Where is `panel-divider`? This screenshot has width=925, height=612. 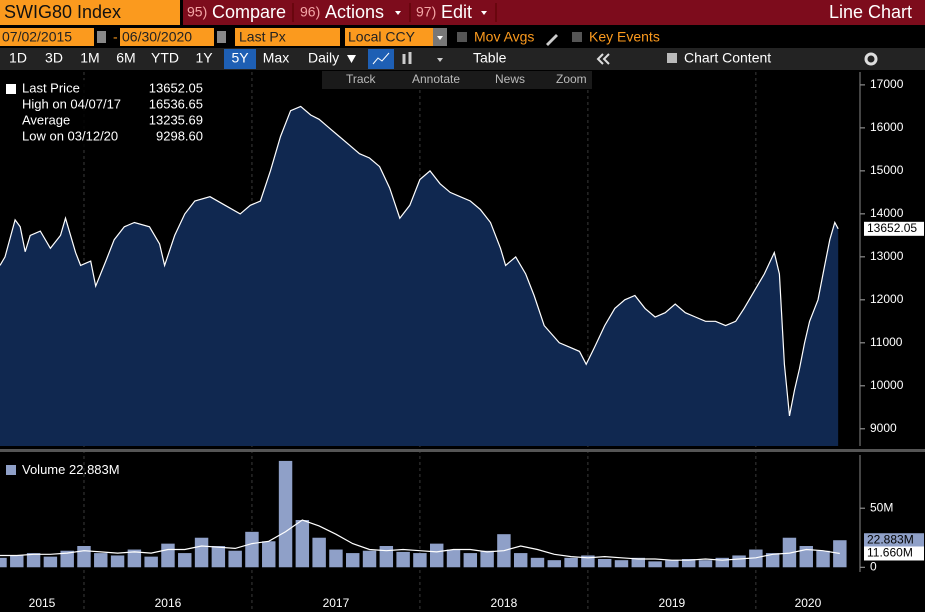
panel-divider is located at coordinates (462, 450).